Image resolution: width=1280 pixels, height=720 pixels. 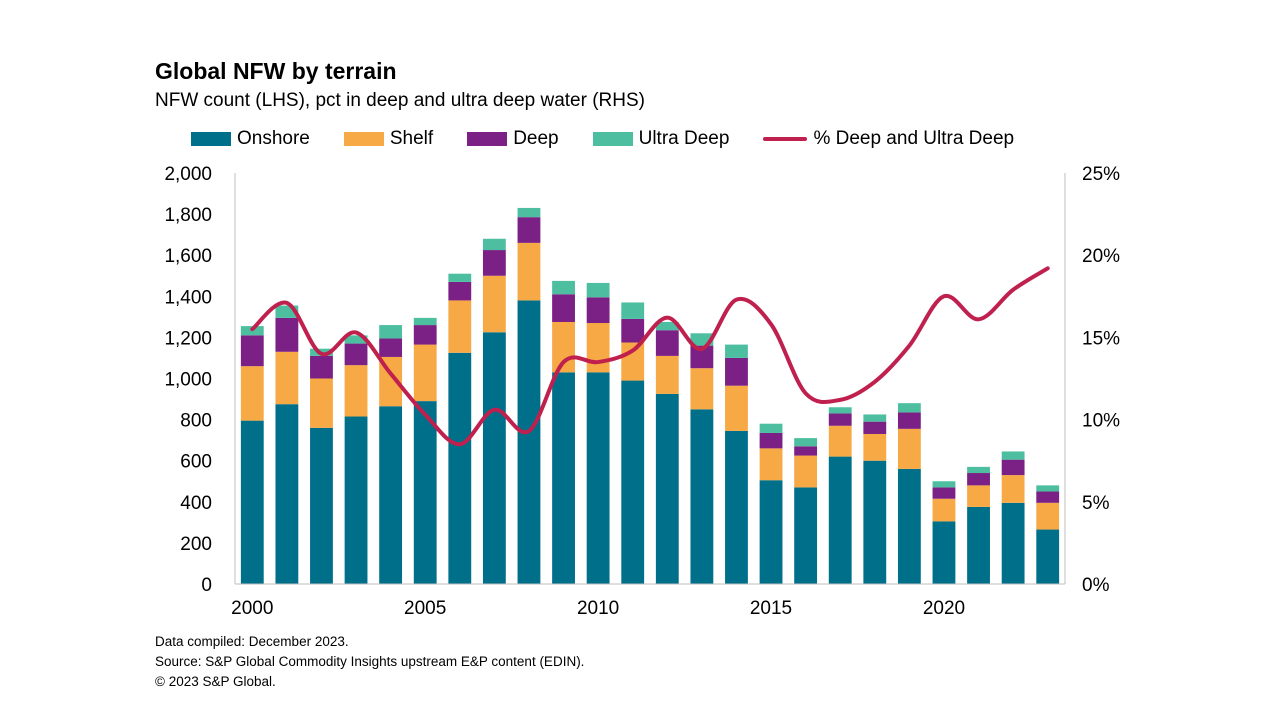 What do you see at coordinates (321, 403) in the screenshot?
I see `bar-shelf-2002` at bounding box center [321, 403].